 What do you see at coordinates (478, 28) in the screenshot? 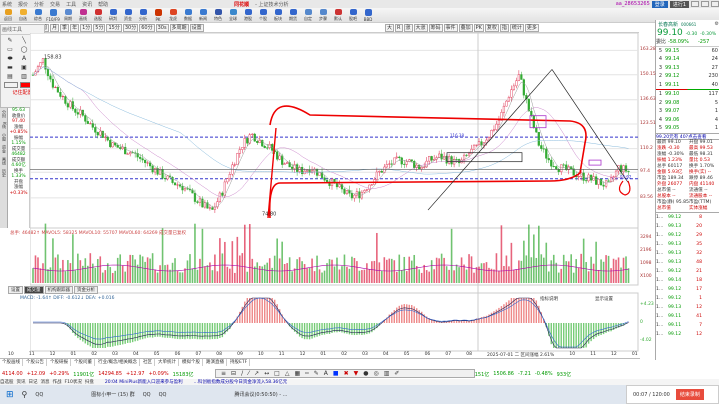
I see `chart-option-button: PK` at bounding box center [478, 28].